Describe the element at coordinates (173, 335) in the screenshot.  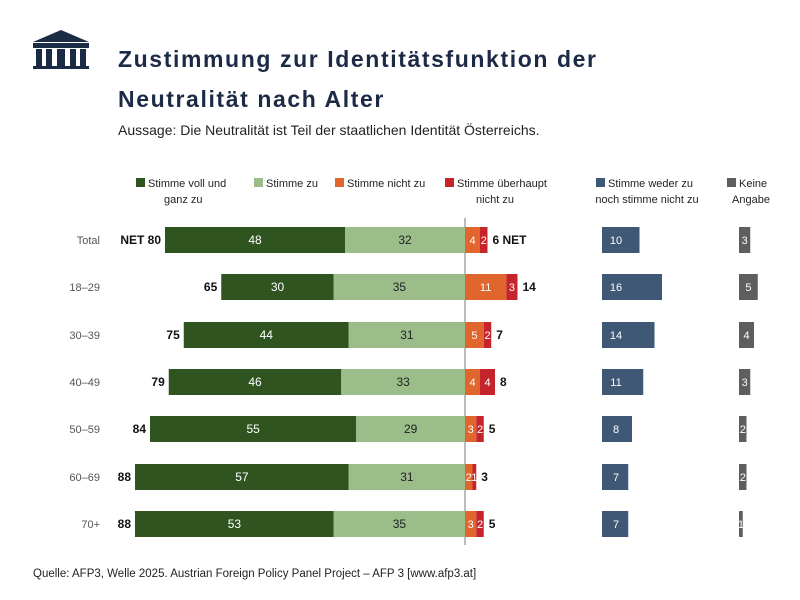
I see `net-positive-label: 75` at that location.